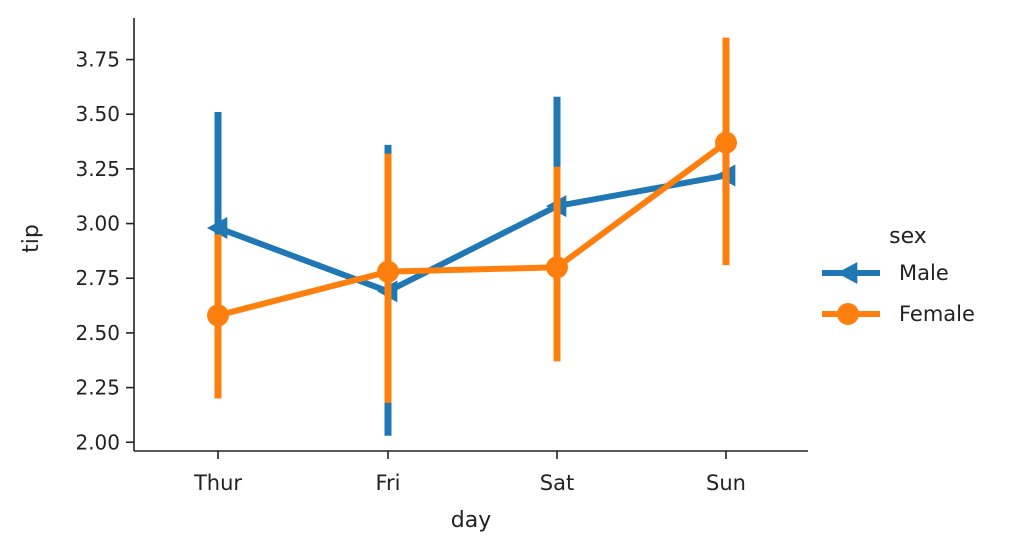 Image resolution: width=1018 pixels, height=552 pixels. Describe the element at coordinates (217, 483) in the screenshot. I see `x-tick-label: Thur` at that location.